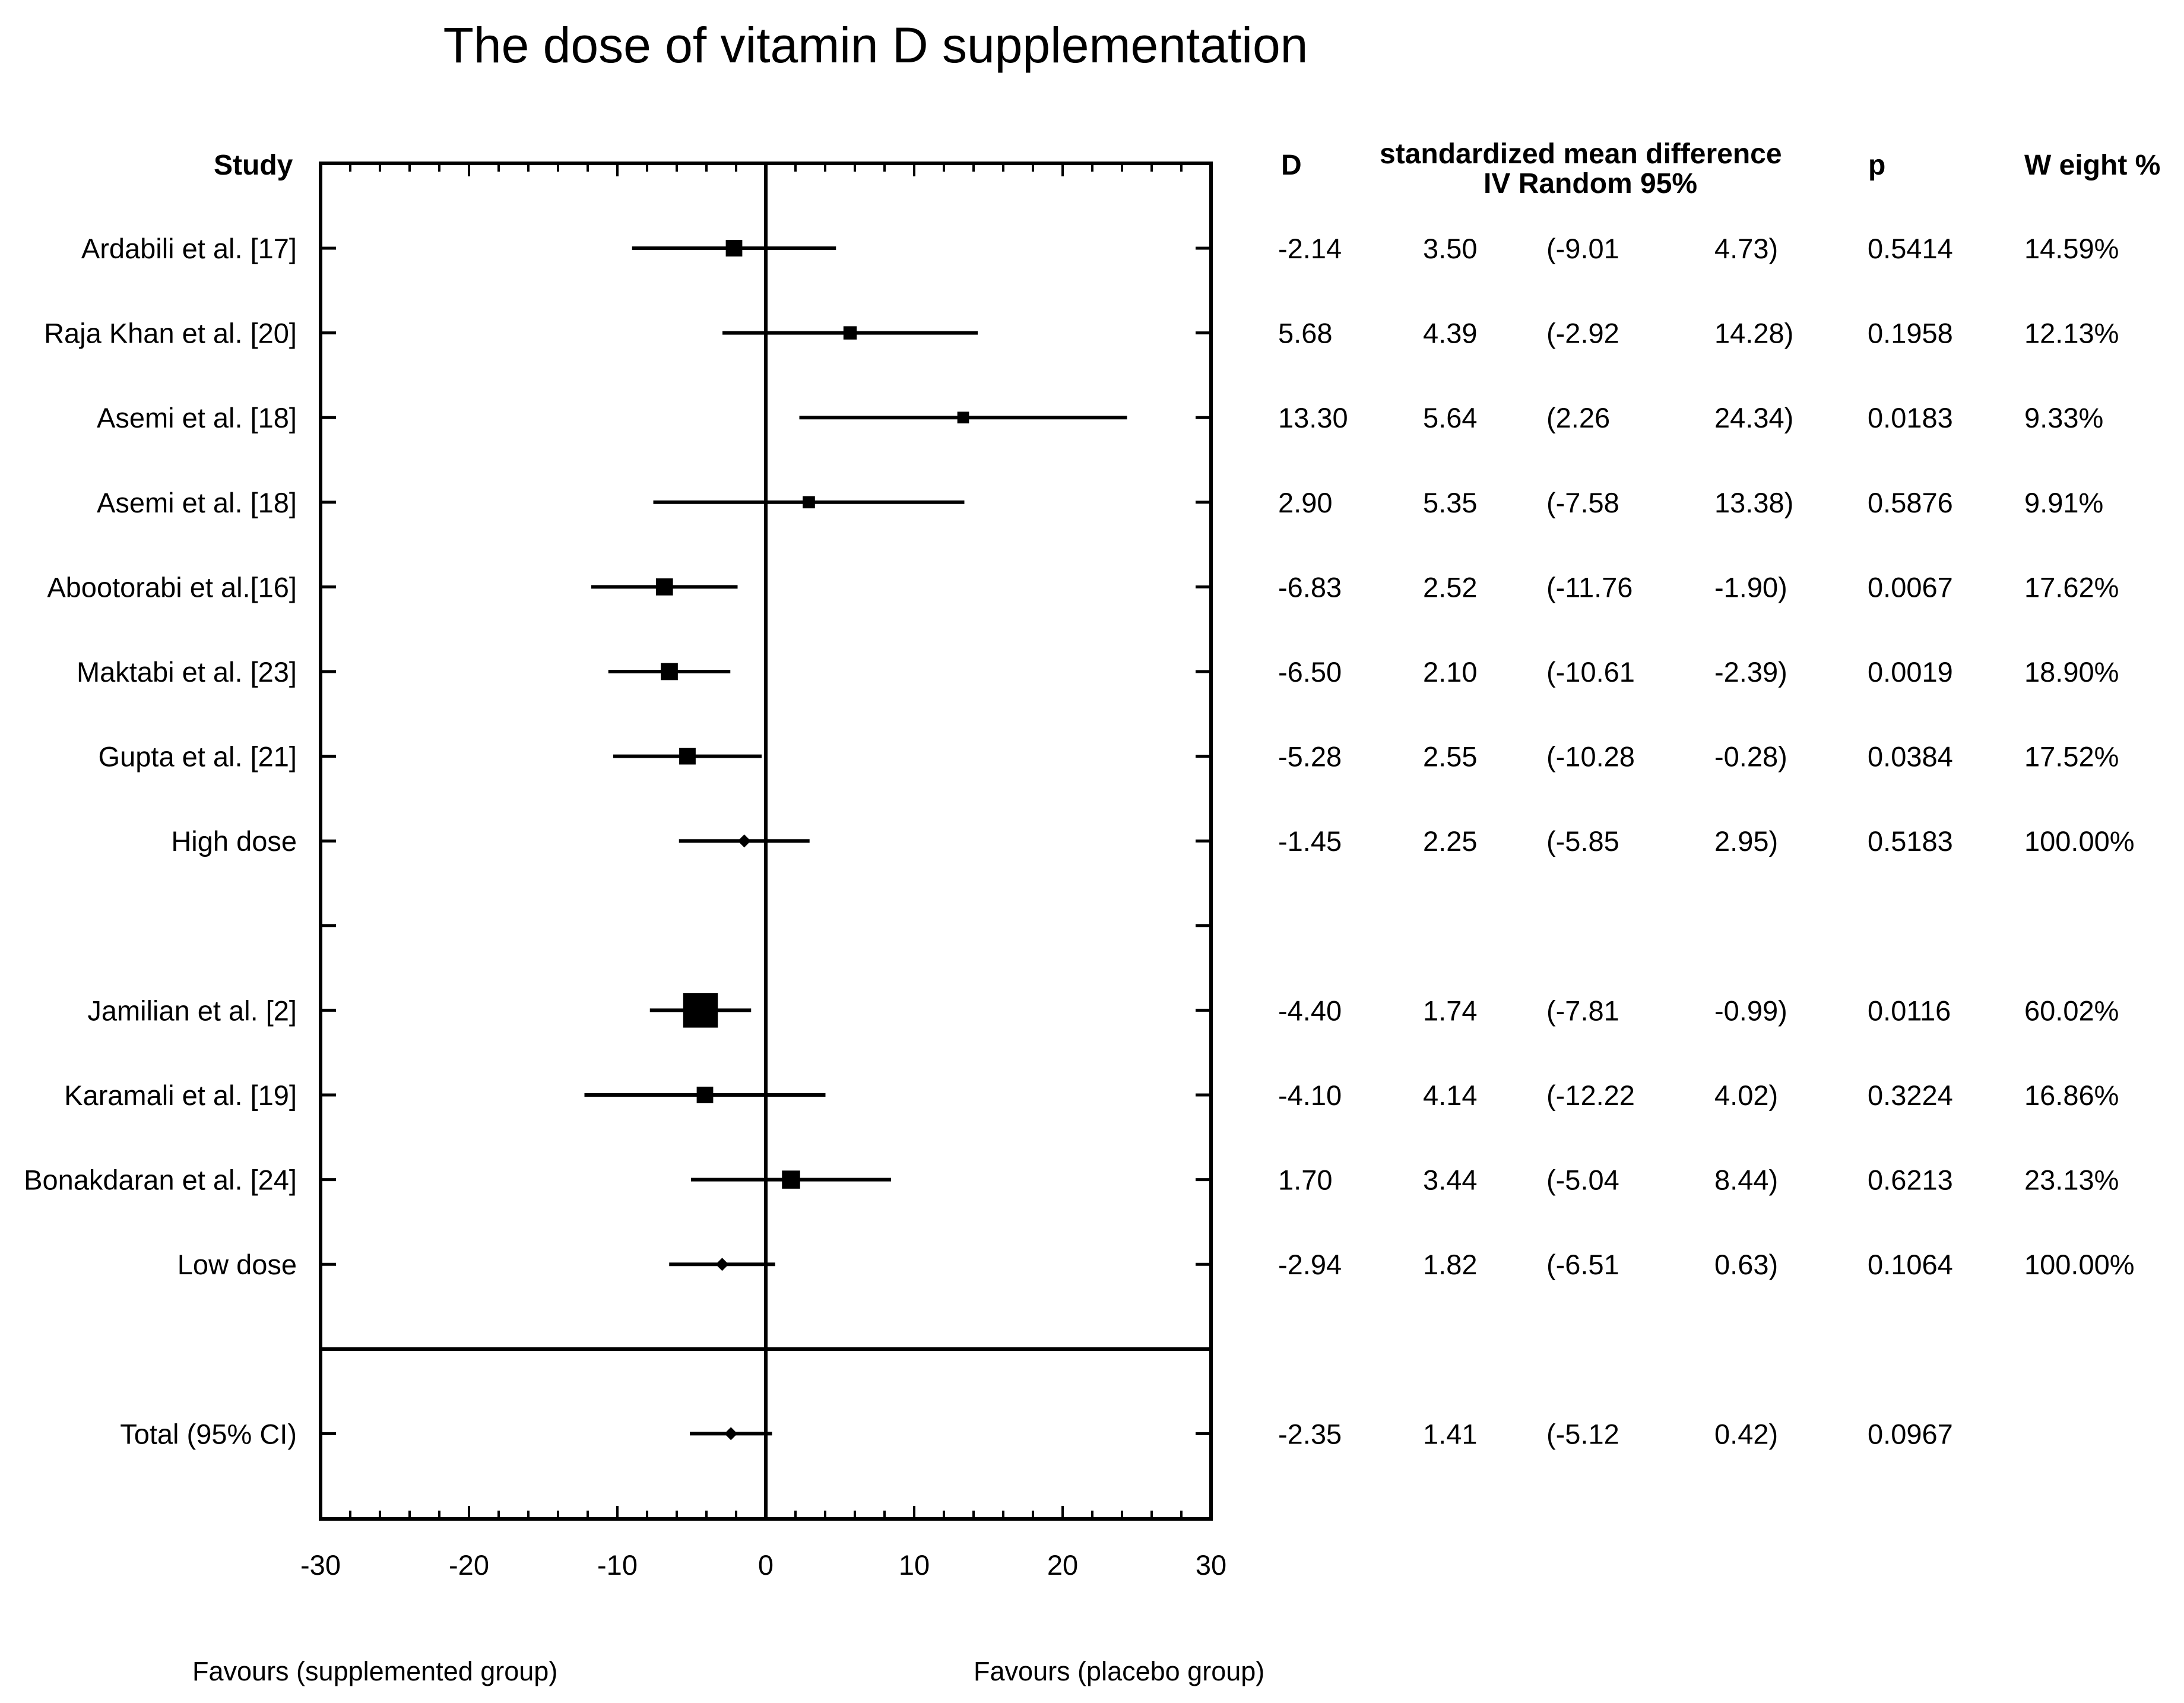 This screenshot has height=1703, width=2184. Describe the element at coordinates (181, 1096) in the screenshot. I see `study-label: Karamali et al. [19]` at that location.